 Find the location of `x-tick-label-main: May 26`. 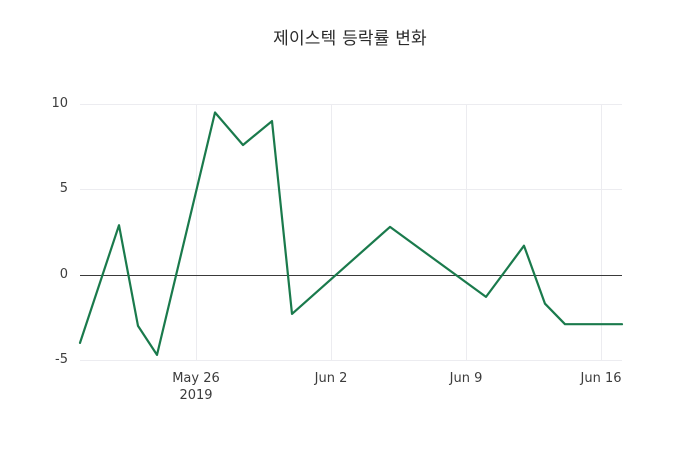

x-tick-label-main: May 26 is located at coordinates (196, 378).